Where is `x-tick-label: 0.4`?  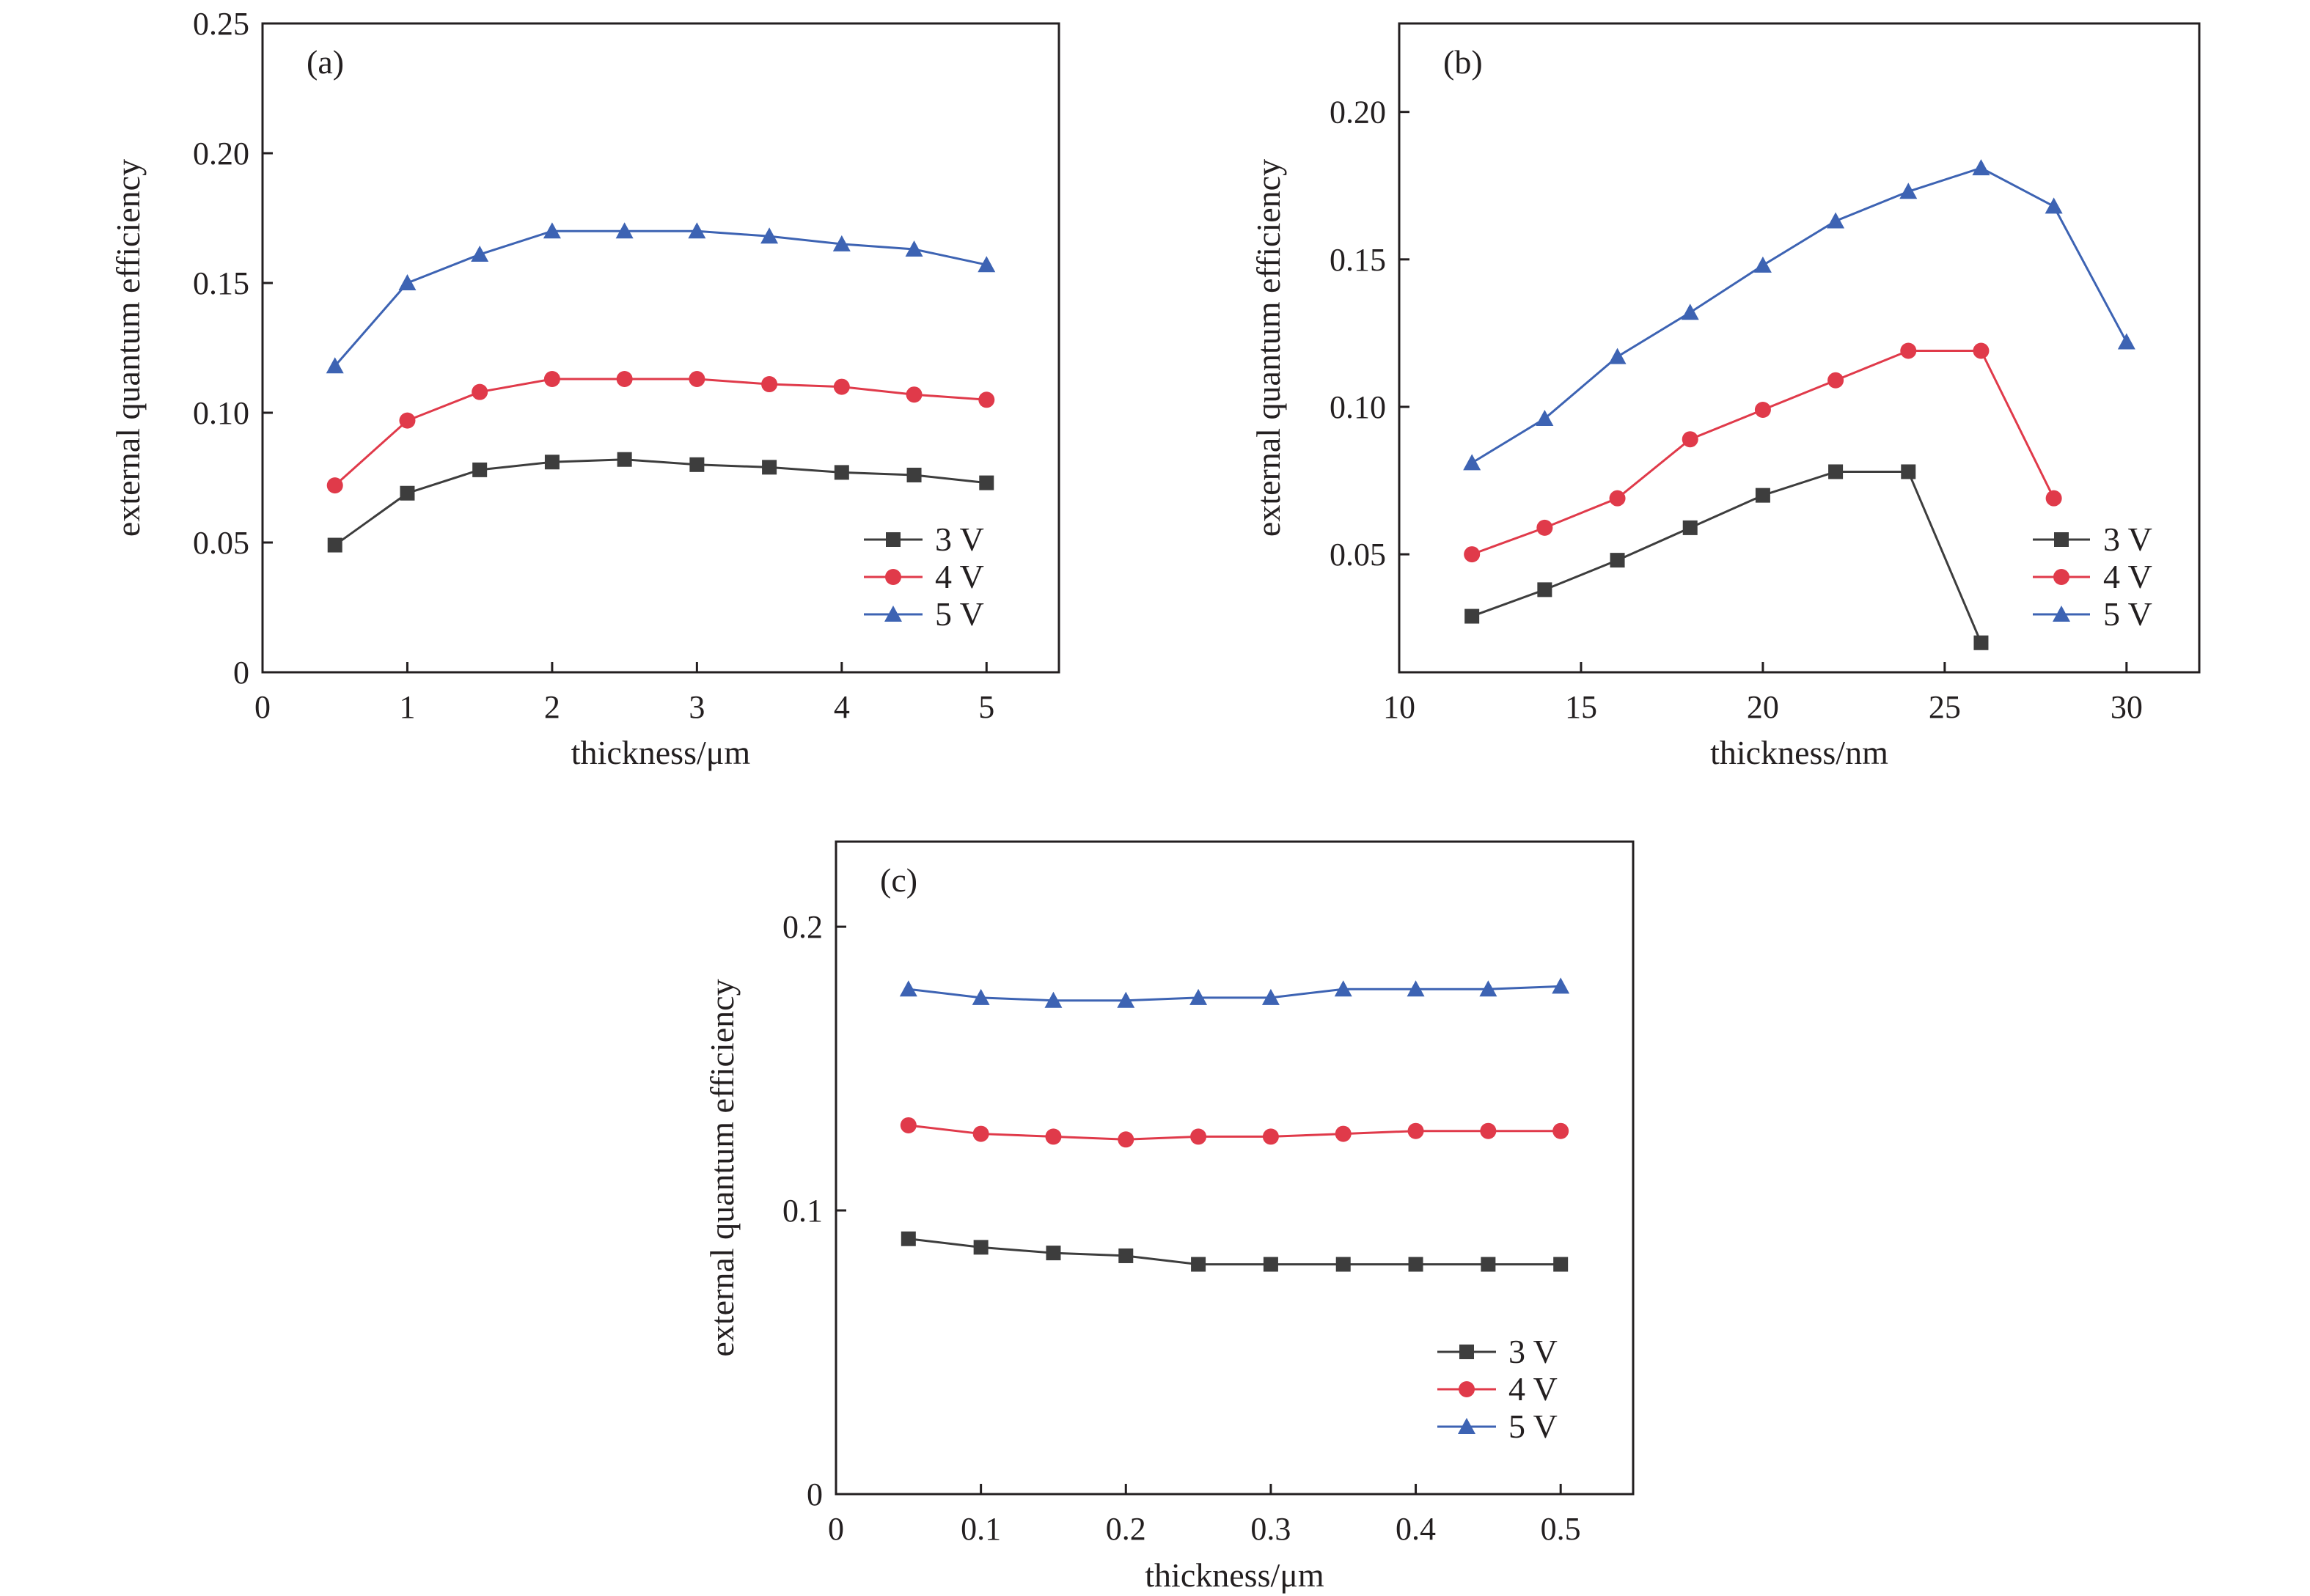 x-tick-label: 0.4 is located at coordinates (1416, 1529).